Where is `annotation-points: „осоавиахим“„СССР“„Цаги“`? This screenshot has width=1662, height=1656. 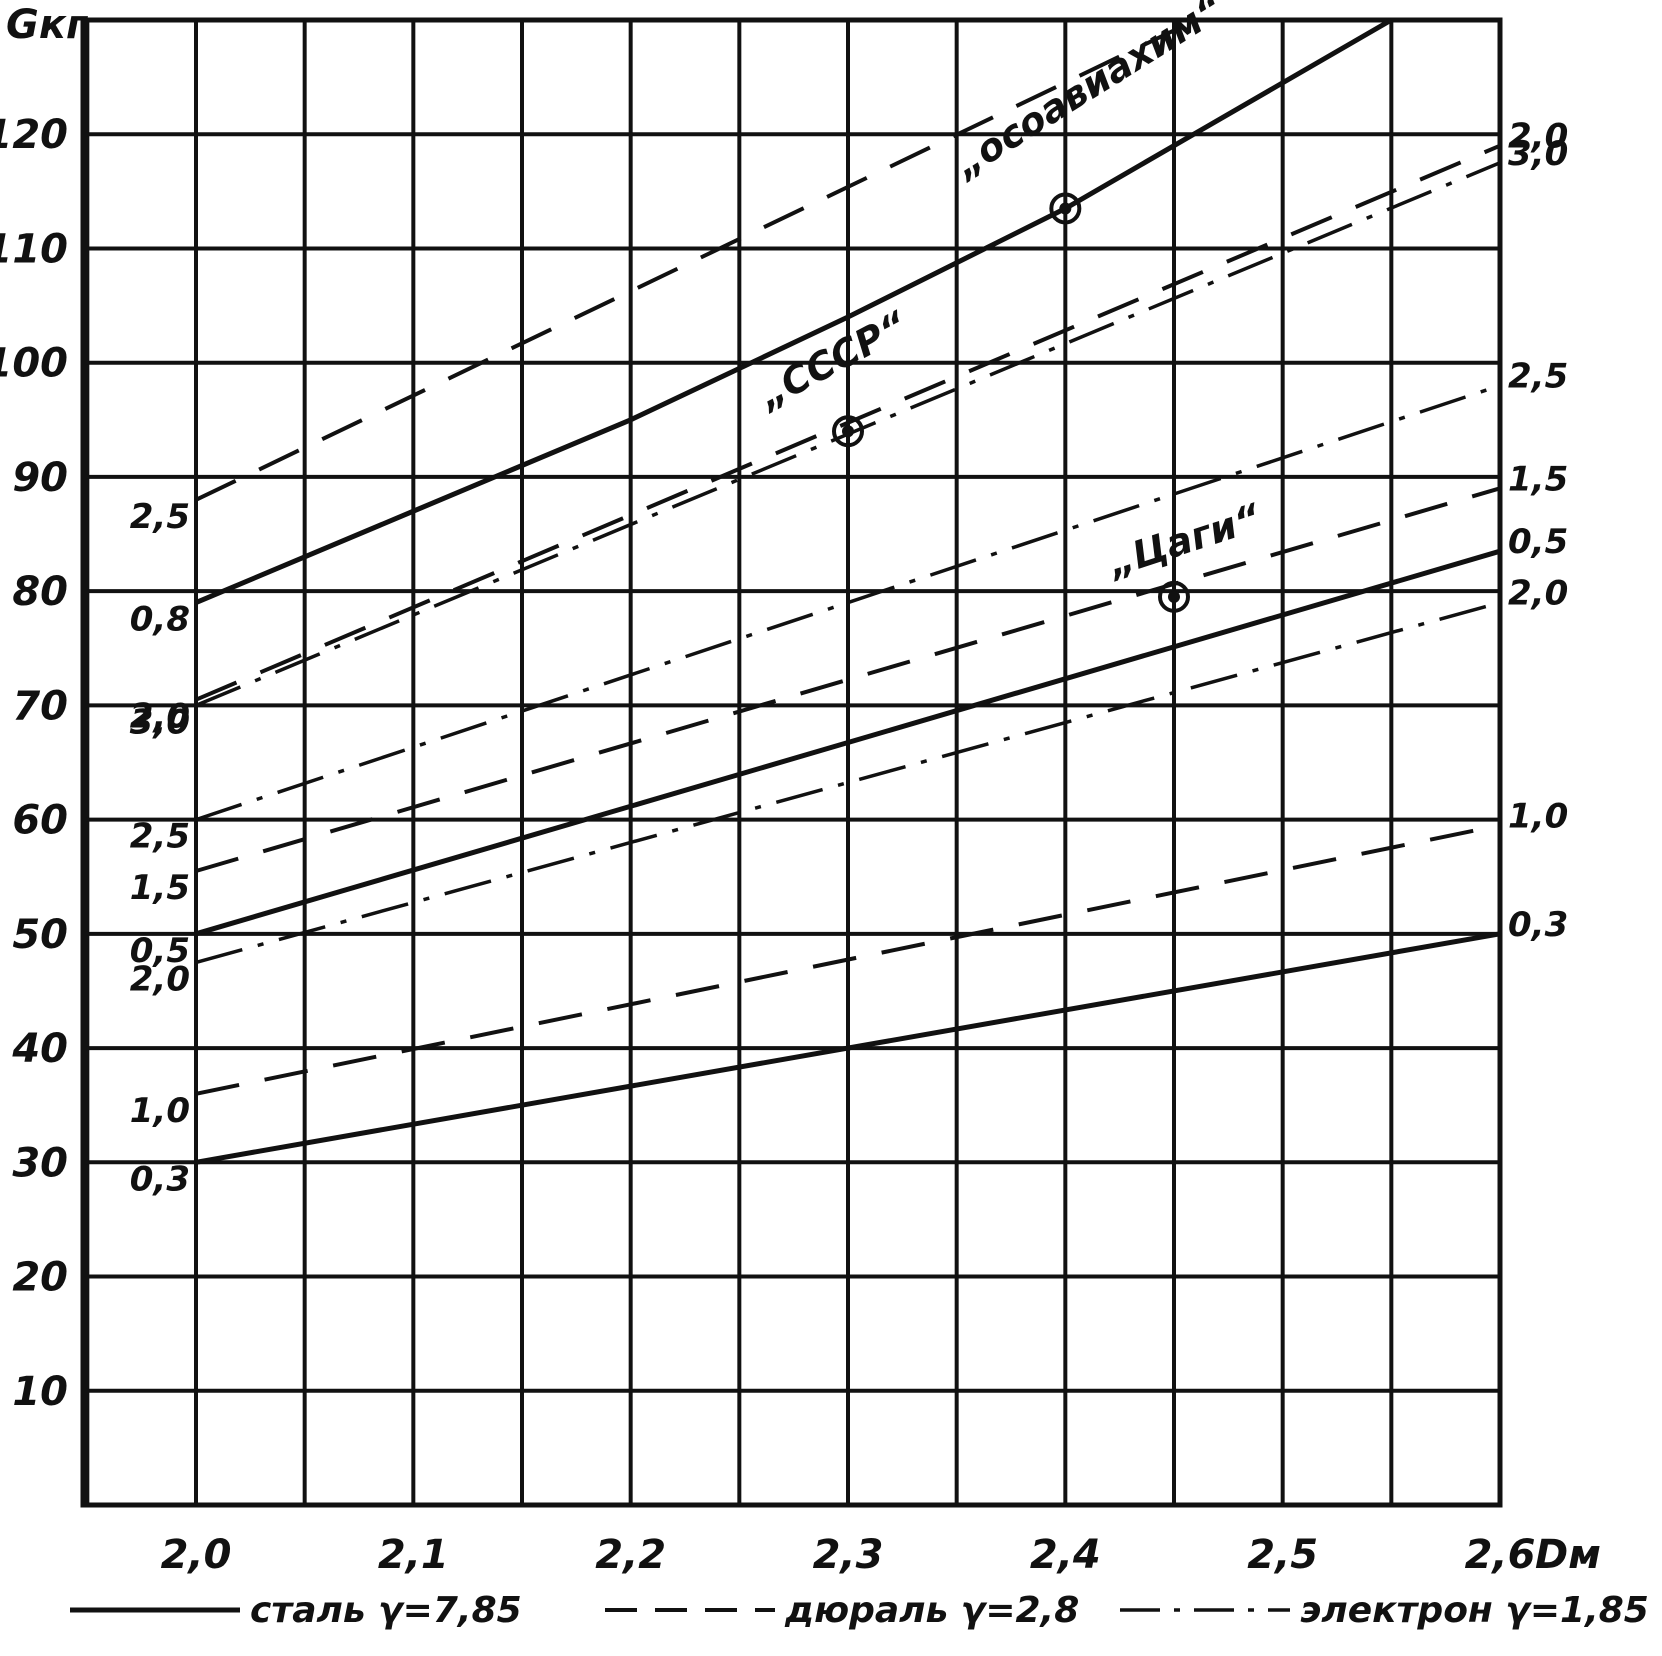 annotation-points: „осоавиахим“„СССР“„Цаги“ is located at coordinates (1008, 306).